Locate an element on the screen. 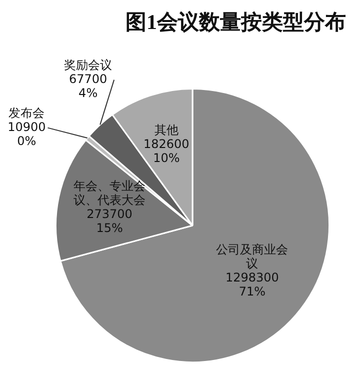 This screenshot has width=360, height=369. data-label: 273700 15% is located at coordinates (109, 221).